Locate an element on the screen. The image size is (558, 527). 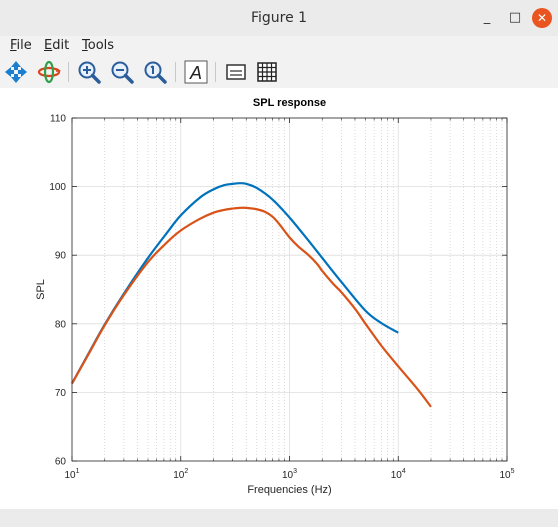
x-tick-label: 10³ is located at coordinates (289, 474).